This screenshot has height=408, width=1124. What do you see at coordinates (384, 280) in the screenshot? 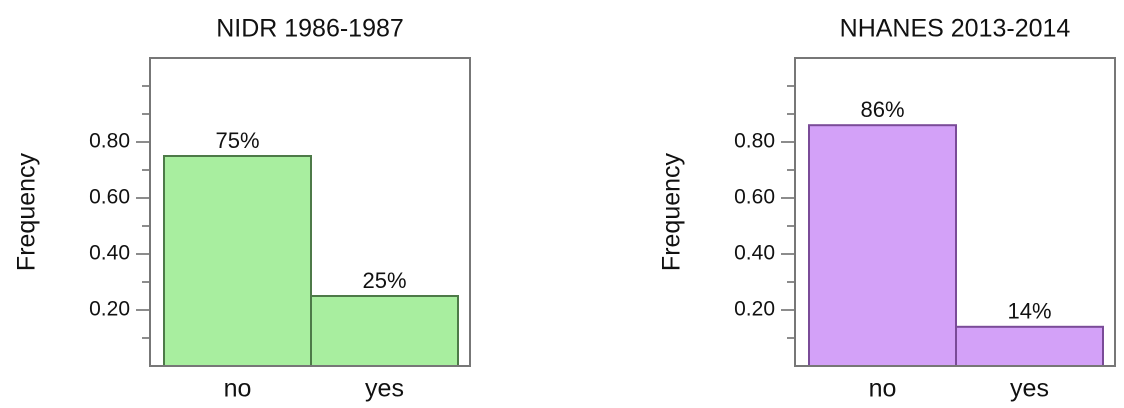
I see `value-label: 25%` at bounding box center [384, 280].